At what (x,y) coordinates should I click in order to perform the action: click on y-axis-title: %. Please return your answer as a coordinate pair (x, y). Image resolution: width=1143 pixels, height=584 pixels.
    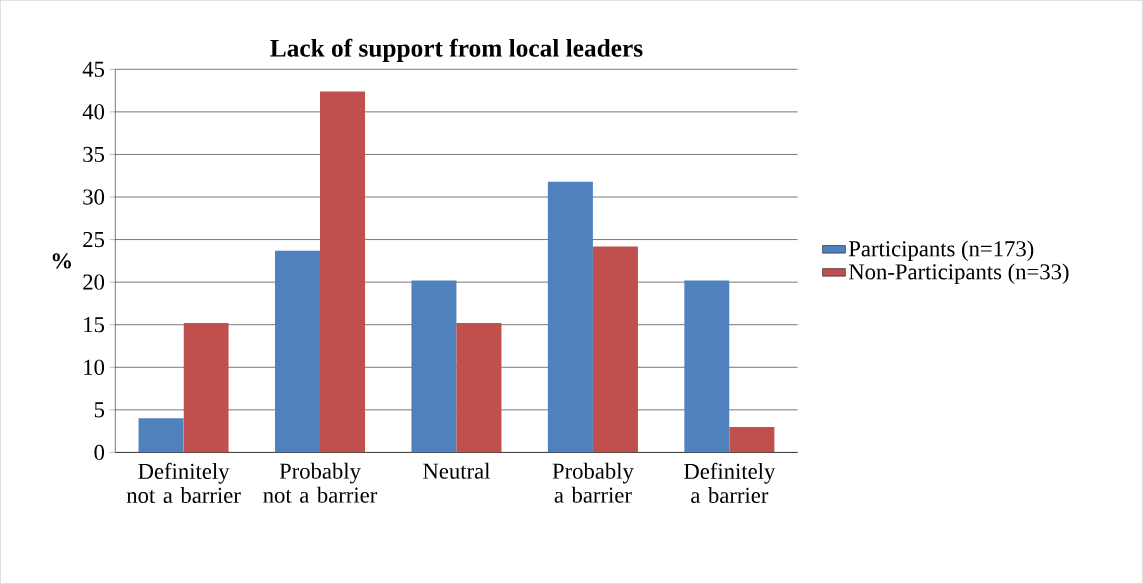
    Looking at the image, I should click on (61, 261).